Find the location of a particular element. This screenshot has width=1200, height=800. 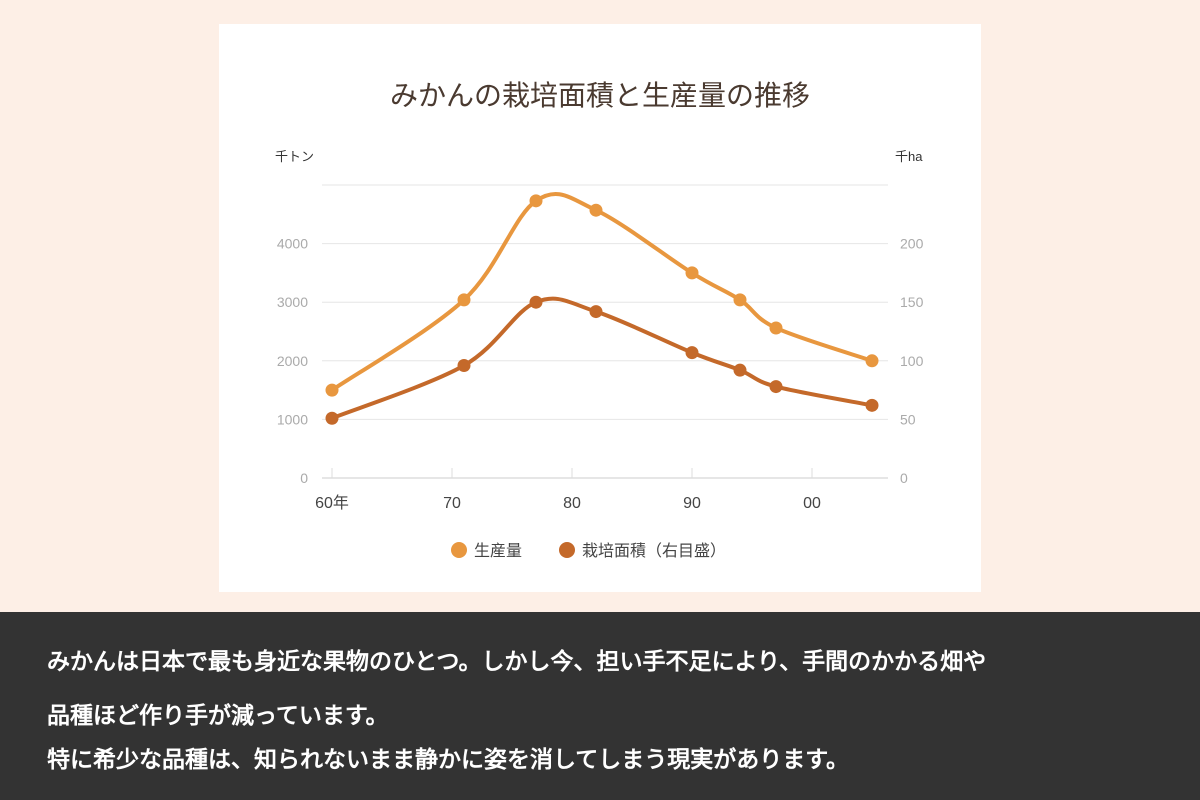

y-left-unit: 千トン is located at coordinates (294, 156).